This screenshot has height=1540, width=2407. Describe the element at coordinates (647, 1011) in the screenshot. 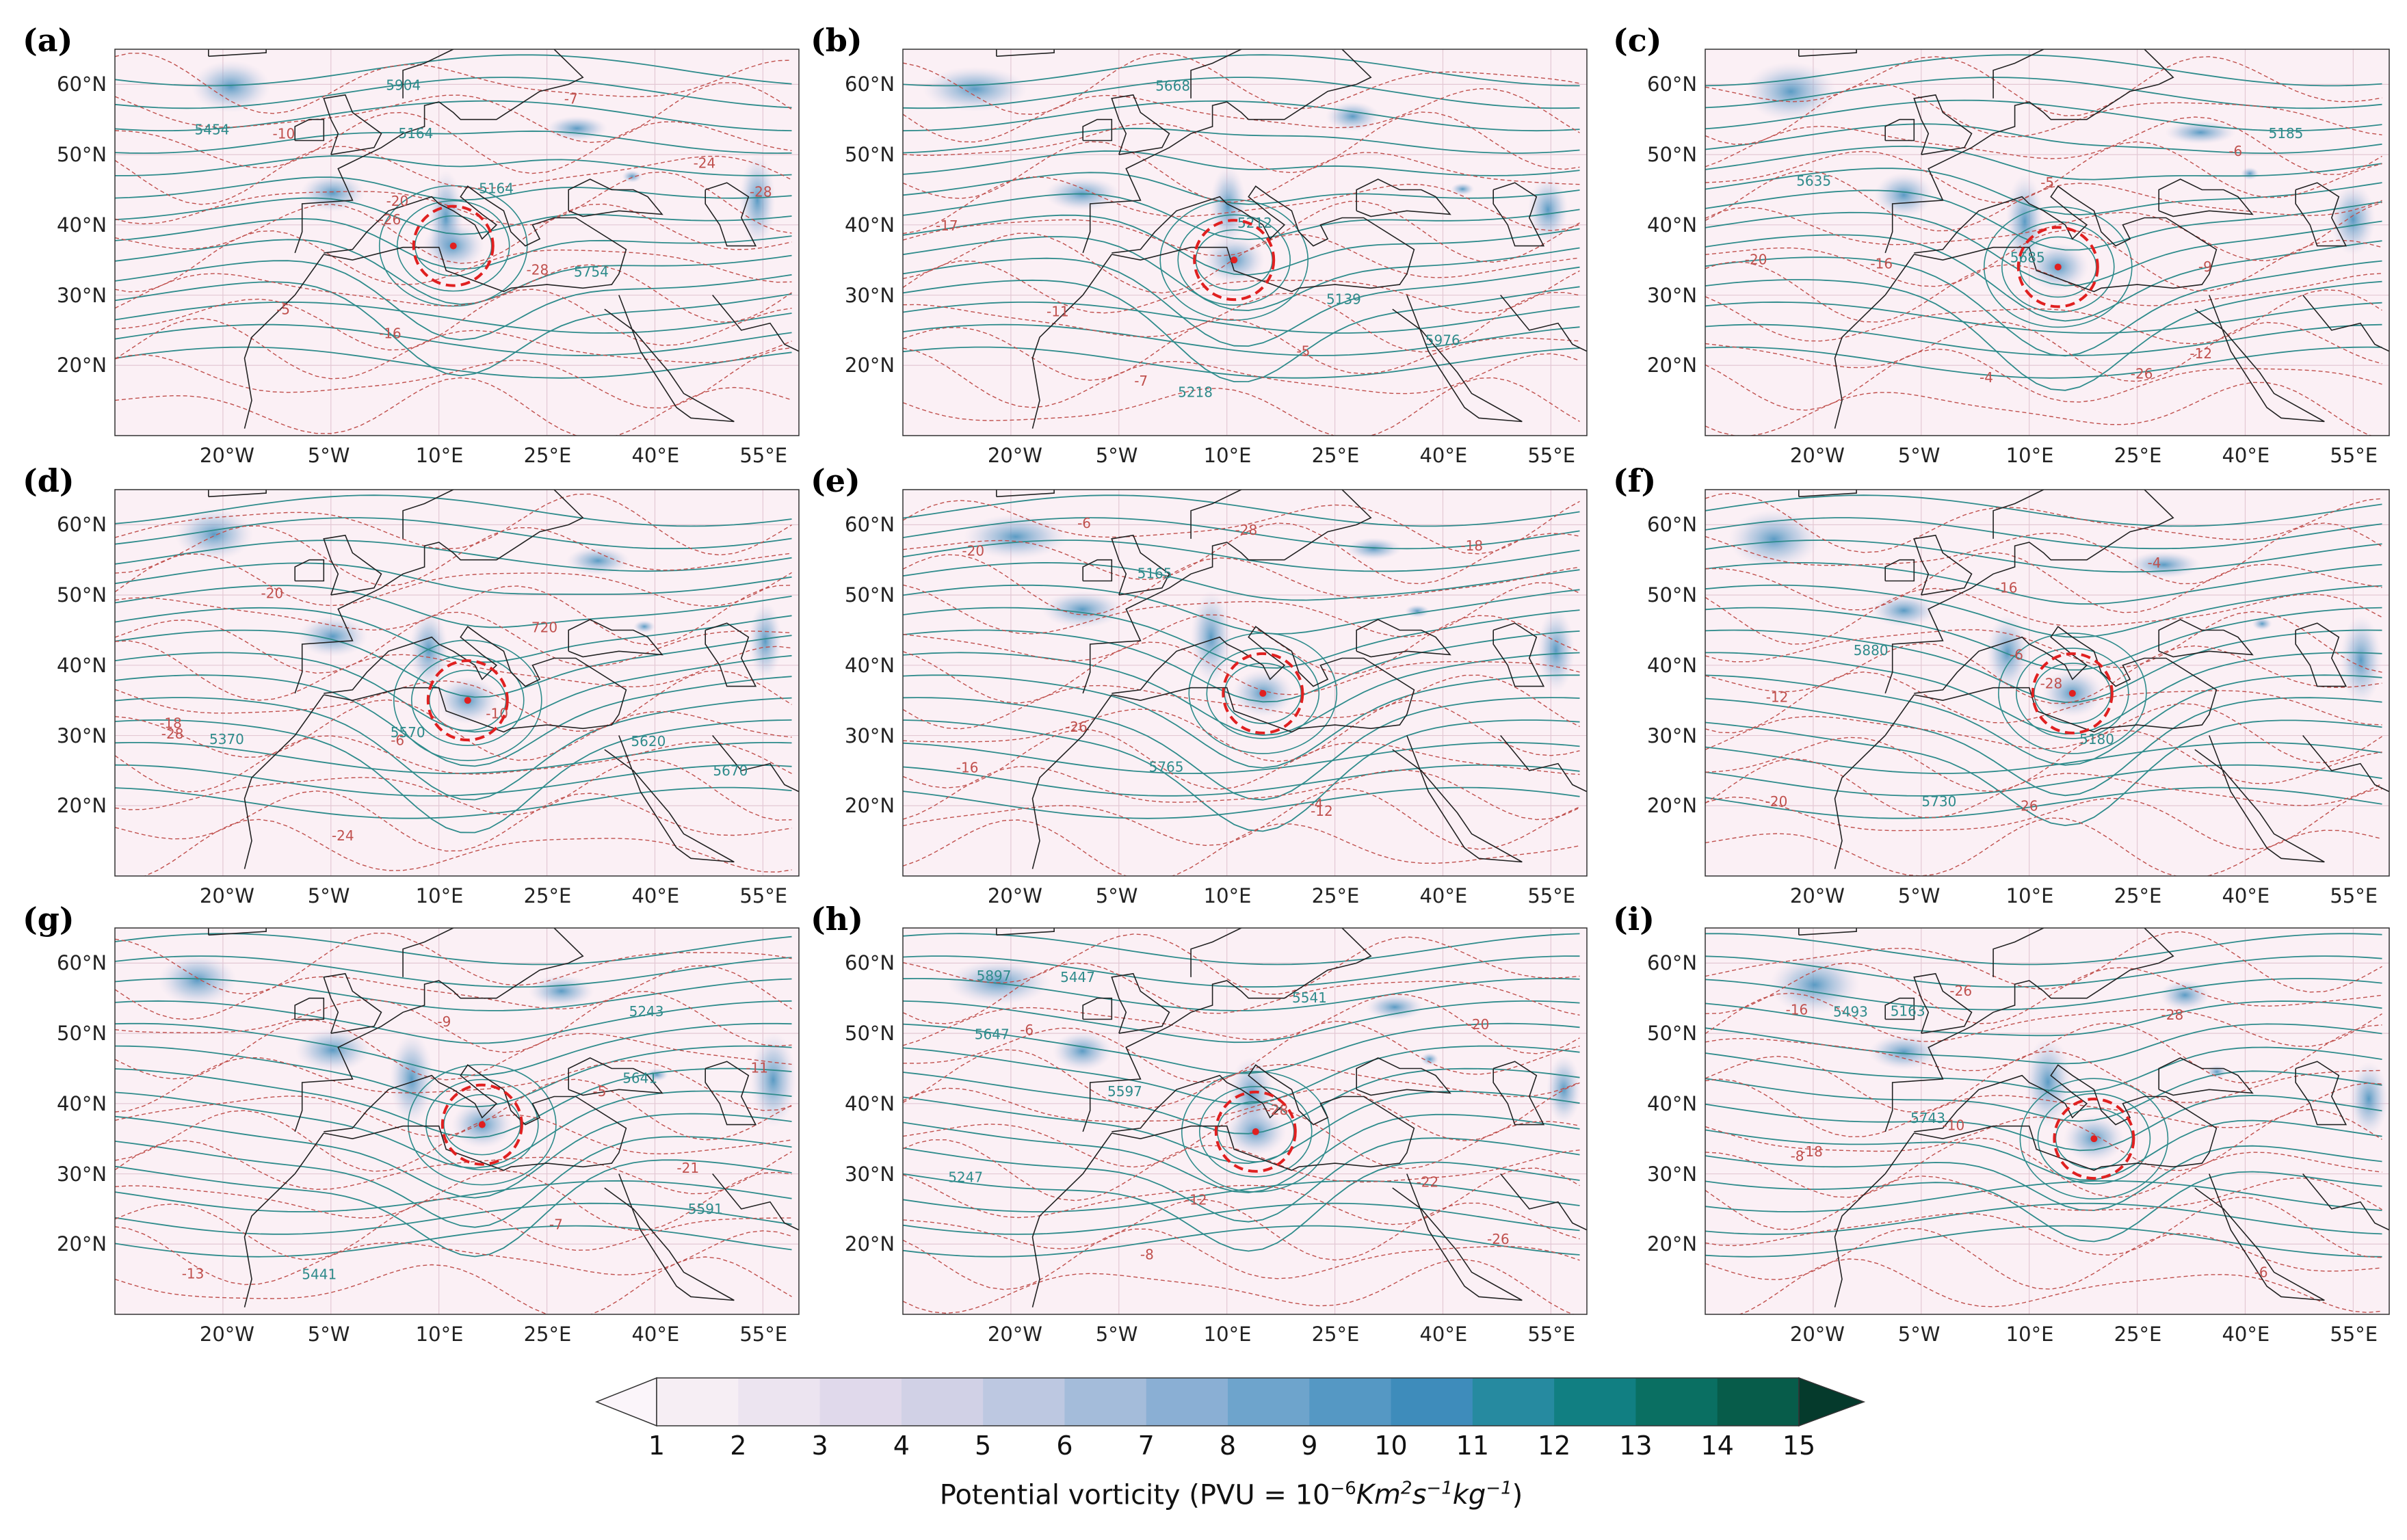

I see `contour-label: 5243` at that location.